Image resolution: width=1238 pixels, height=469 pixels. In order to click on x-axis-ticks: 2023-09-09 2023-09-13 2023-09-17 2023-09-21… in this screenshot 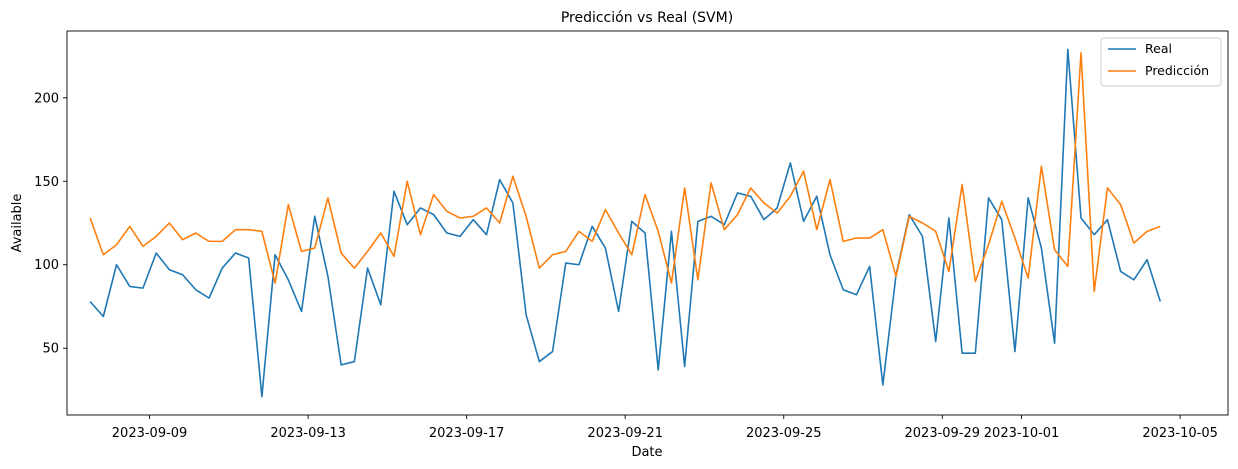, I will do `click(665, 428)`.